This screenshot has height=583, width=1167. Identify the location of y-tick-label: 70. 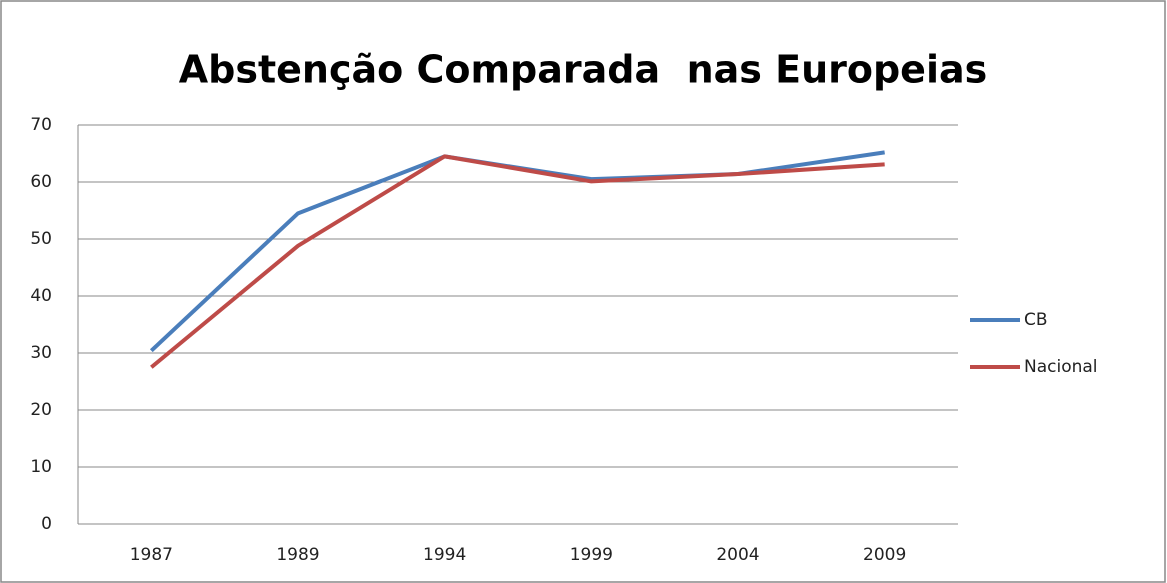
(41, 125).